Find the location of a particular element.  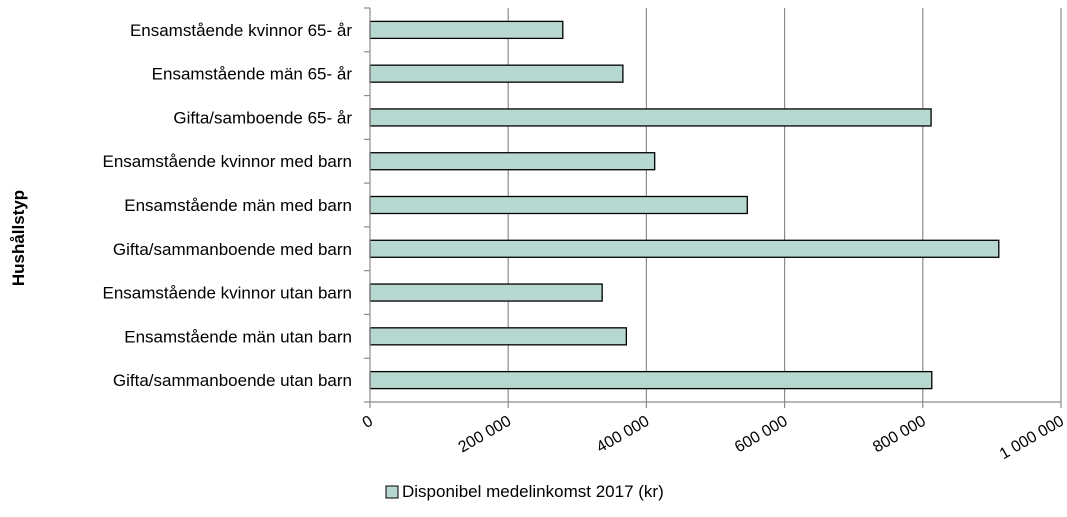

category-label: Gifta/samboende 65- år is located at coordinates (262, 117).